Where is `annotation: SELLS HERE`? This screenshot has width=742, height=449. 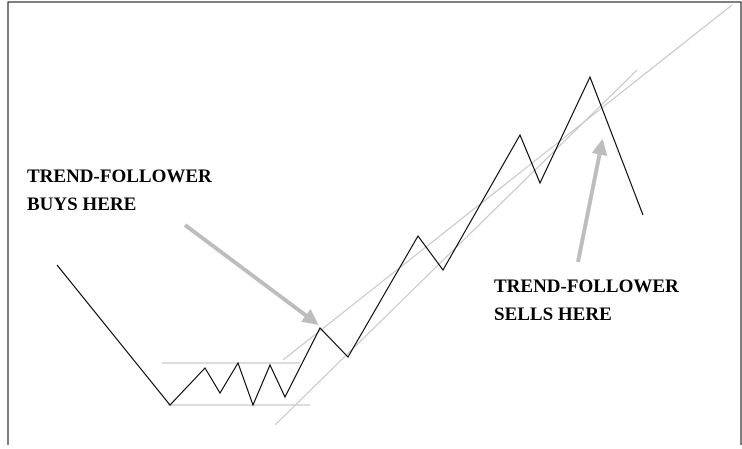
annotation: SELLS HERE is located at coordinates (553, 314).